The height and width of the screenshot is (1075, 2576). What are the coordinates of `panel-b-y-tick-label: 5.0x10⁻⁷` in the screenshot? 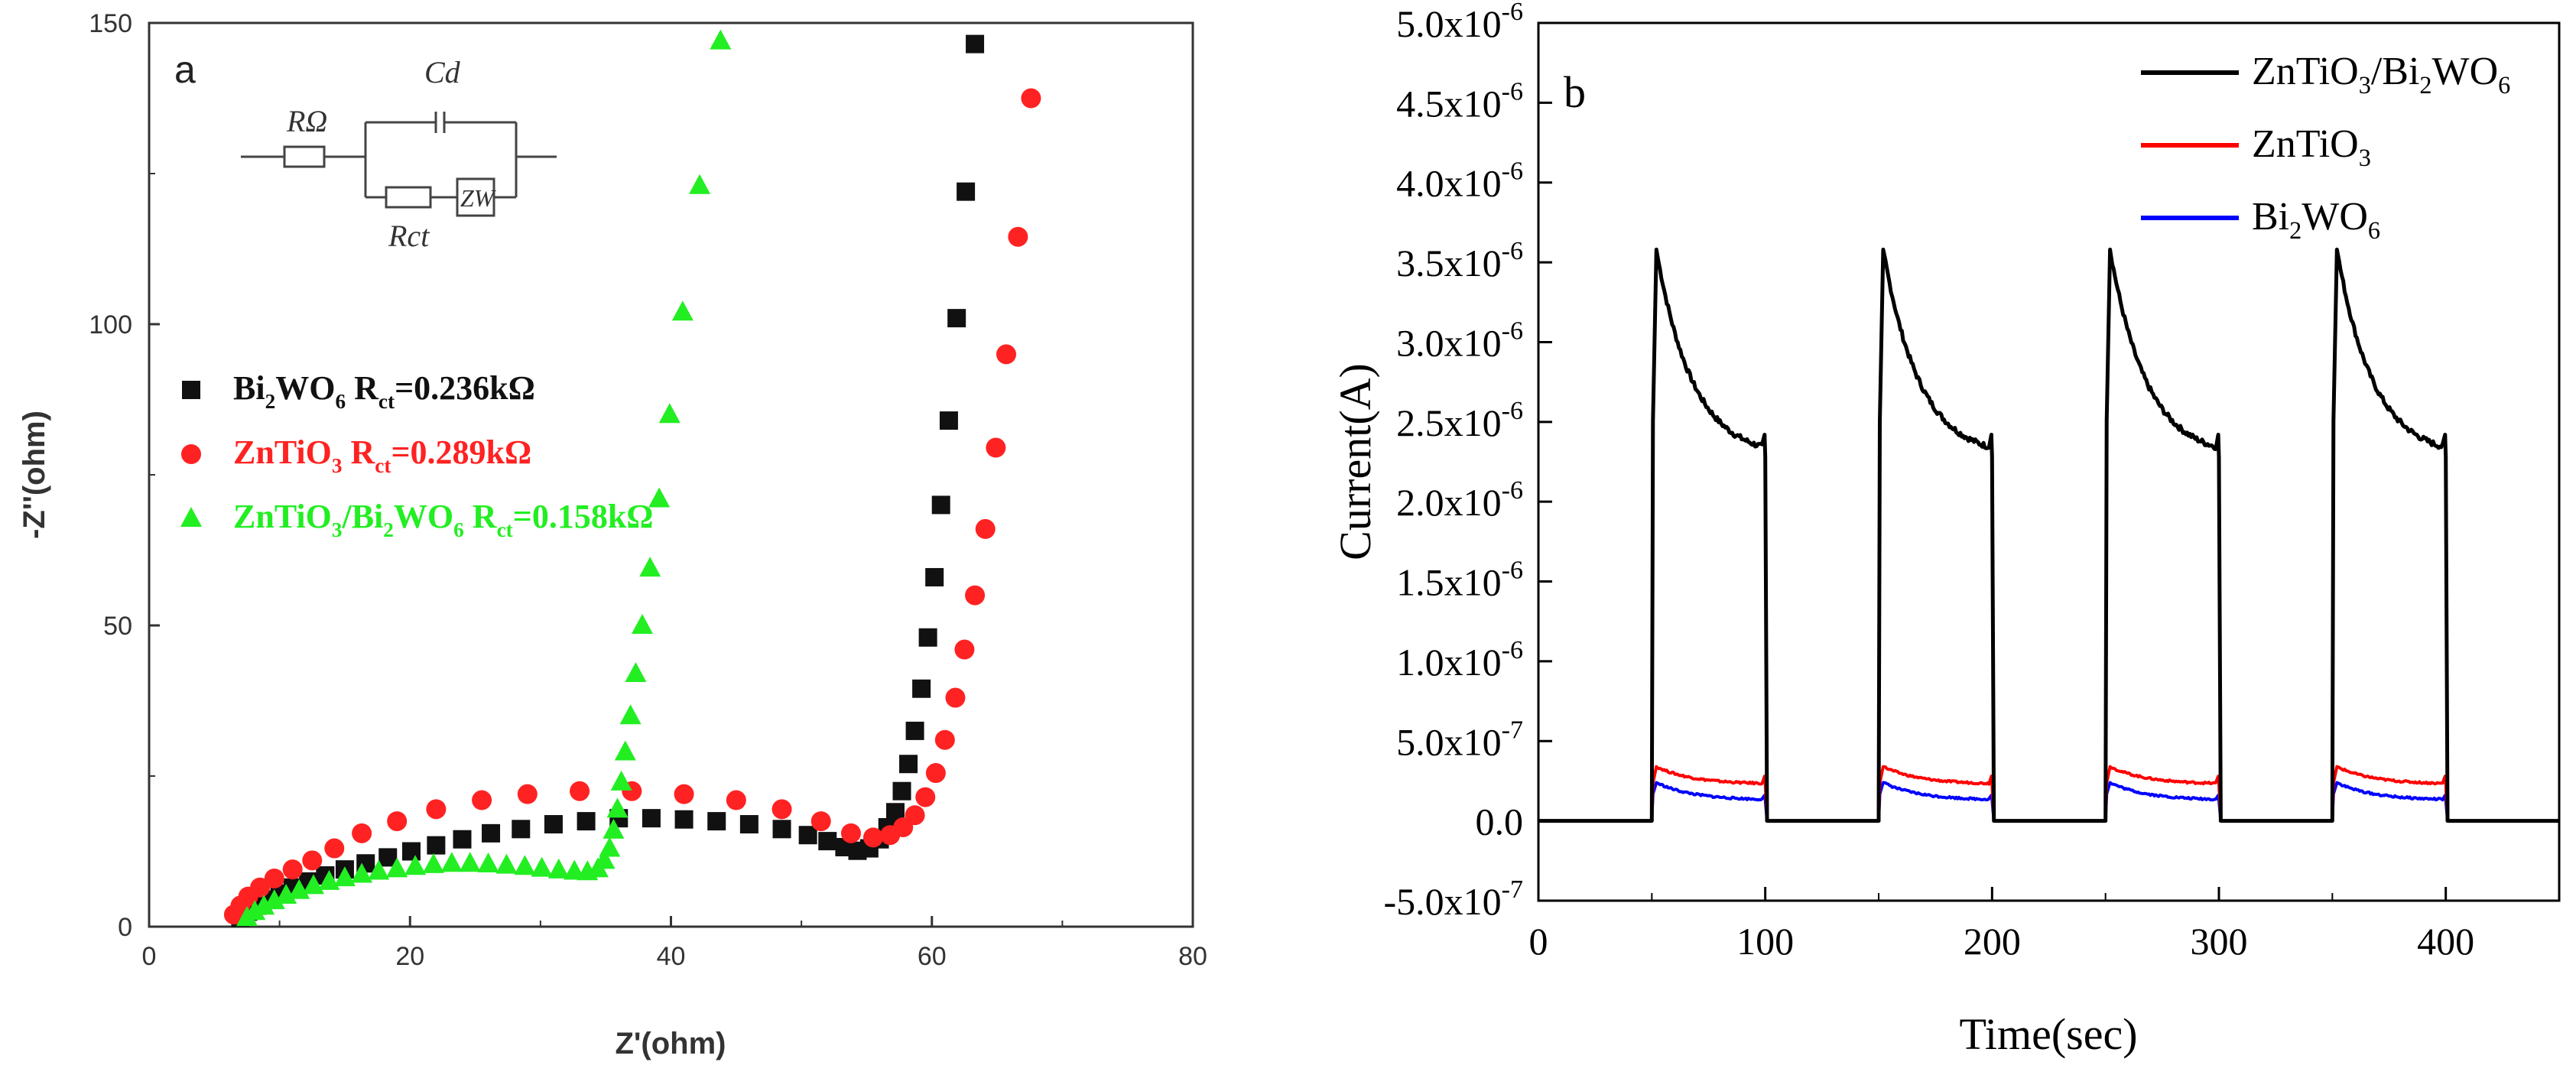 It's located at (1459, 739).